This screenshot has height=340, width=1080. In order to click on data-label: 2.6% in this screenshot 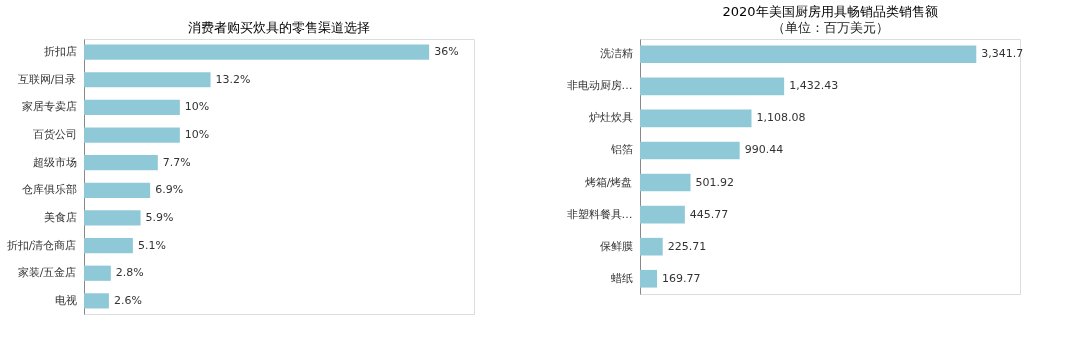, I will do `click(127, 300)`.